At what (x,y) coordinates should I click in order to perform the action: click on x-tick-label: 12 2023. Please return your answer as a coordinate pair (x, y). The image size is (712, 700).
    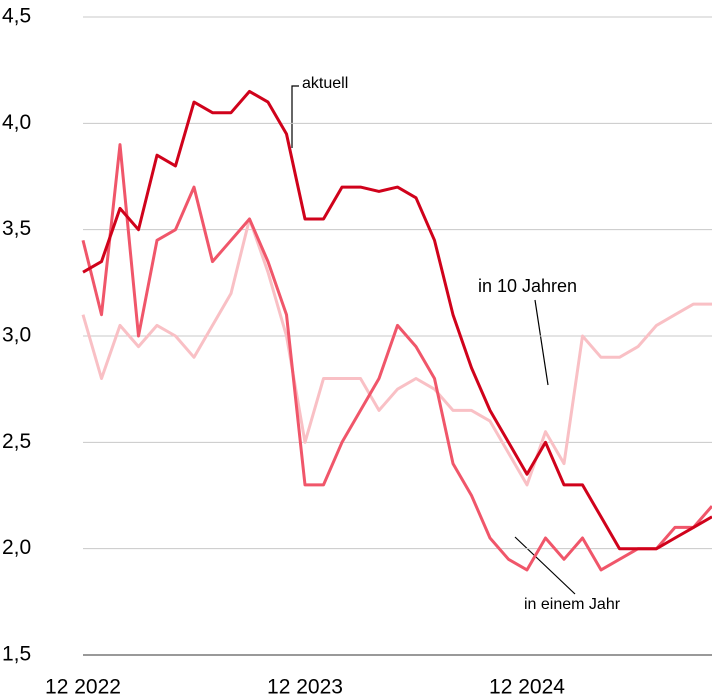
    Looking at the image, I should click on (305, 687).